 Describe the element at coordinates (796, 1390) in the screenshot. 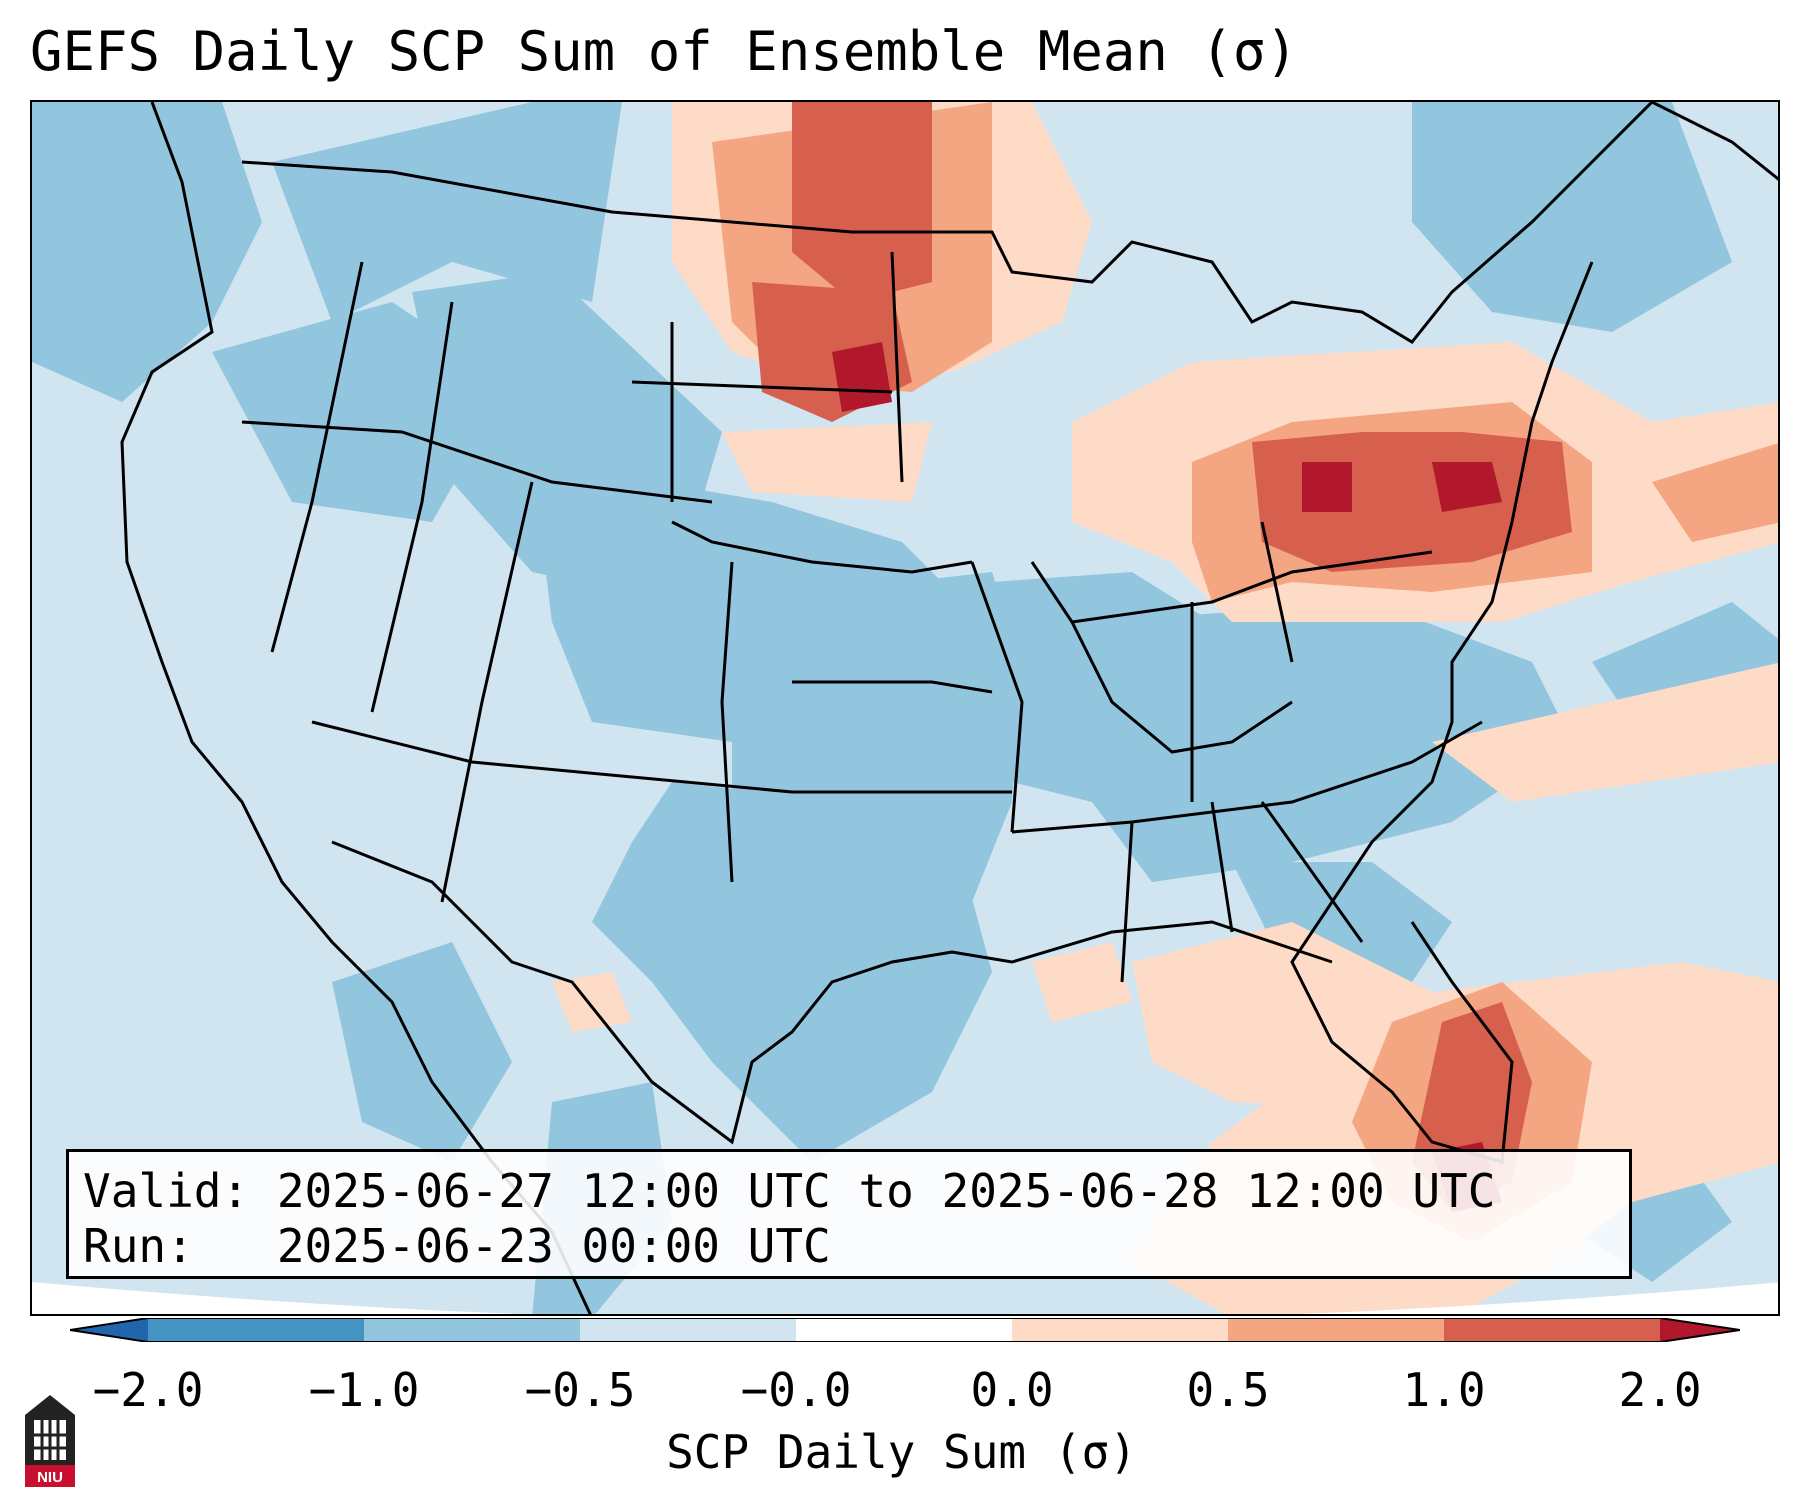

I see `colorbar-tick-label: −0.0` at that location.